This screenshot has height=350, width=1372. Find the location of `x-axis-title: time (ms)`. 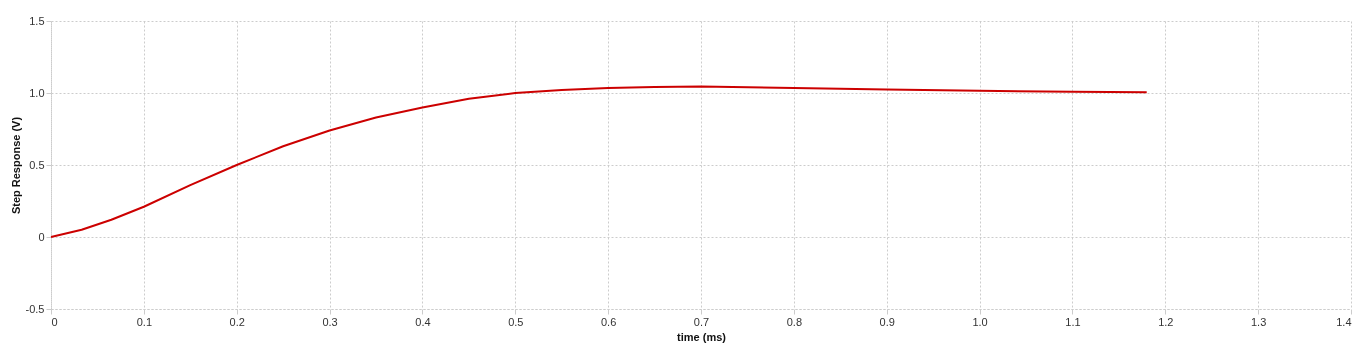

x-axis-title: time (ms) is located at coordinates (702, 336).